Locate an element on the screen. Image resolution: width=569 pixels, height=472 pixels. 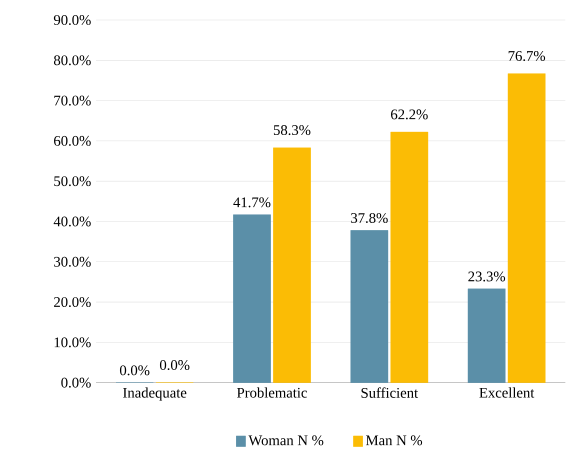
data-label: 58.3% is located at coordinates (292, 130).